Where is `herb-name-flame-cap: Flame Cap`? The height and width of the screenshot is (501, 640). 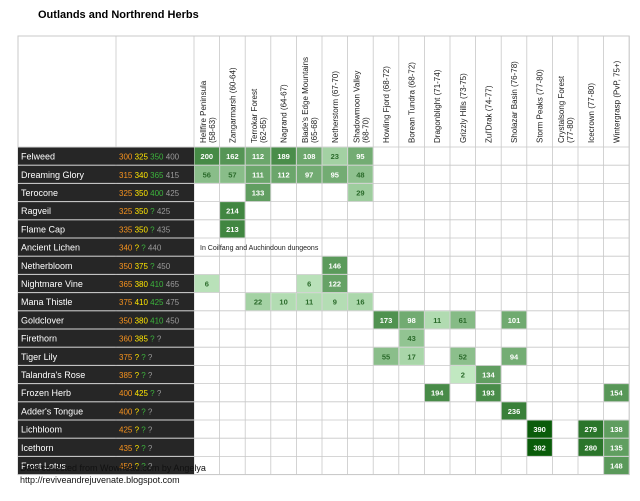 herb-name-flame-cap: Flame Cap is located at coordinates (43, 229).